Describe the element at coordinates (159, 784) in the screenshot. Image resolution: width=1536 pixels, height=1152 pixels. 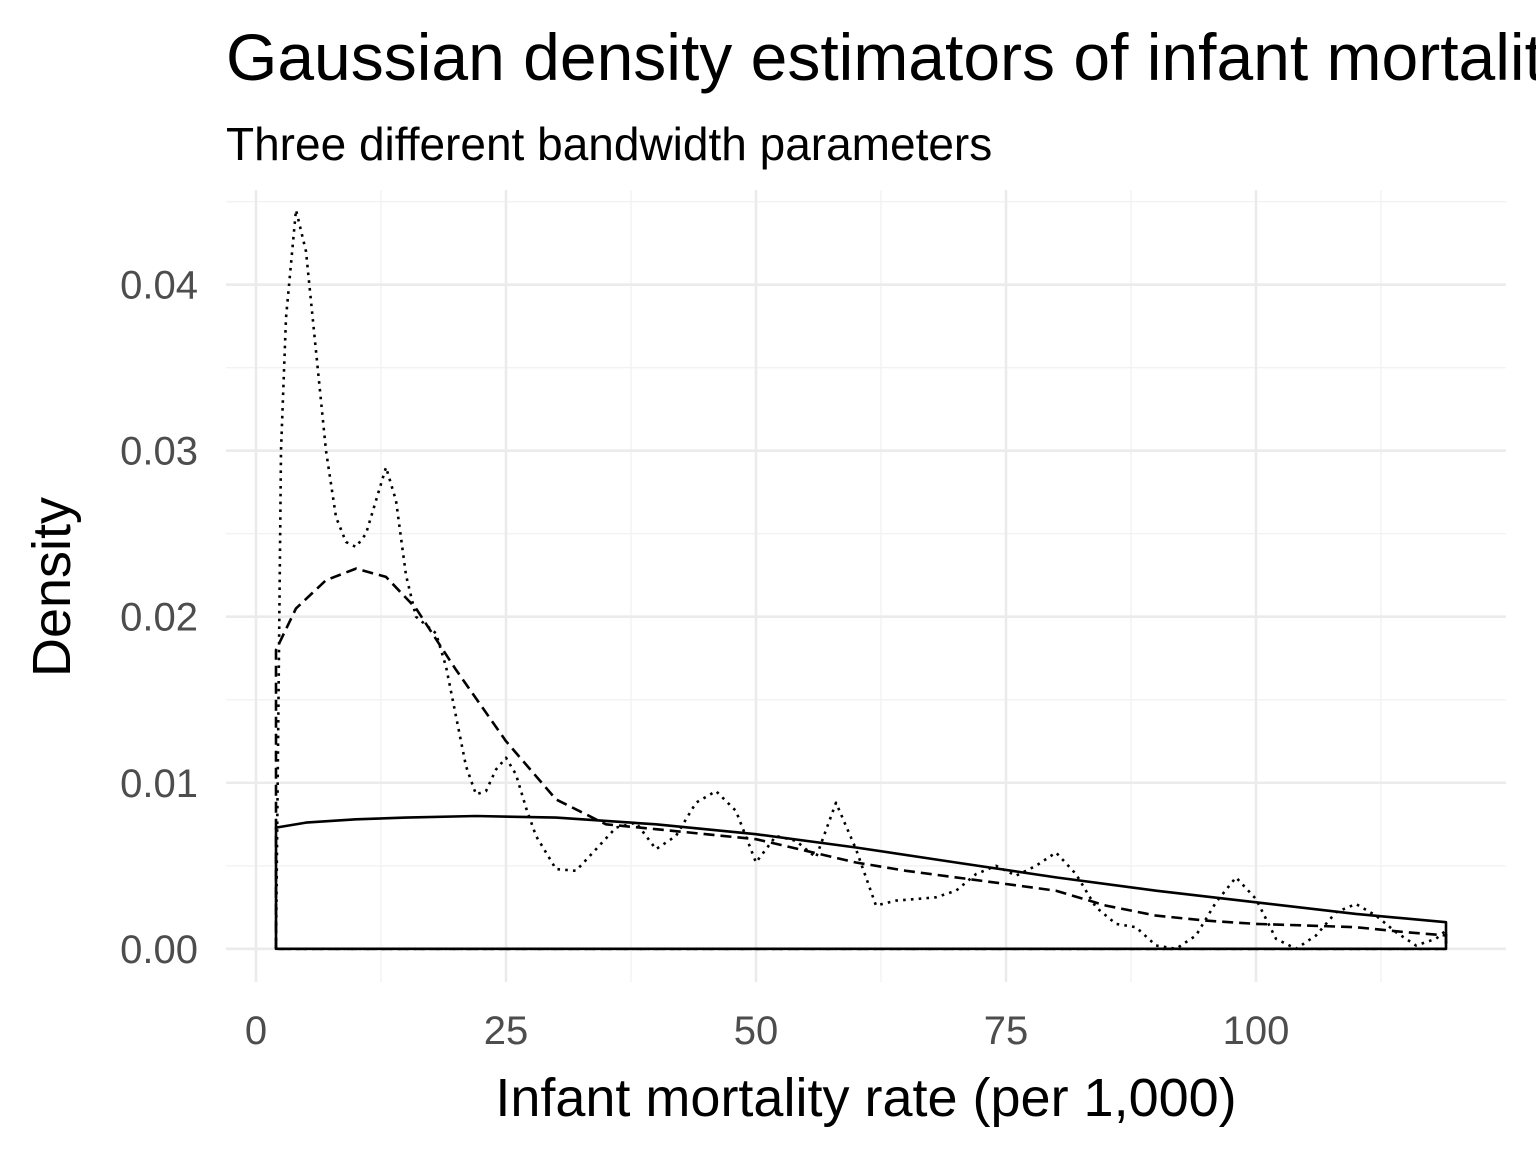
I see `y-tick-label: 0.01` at that location.